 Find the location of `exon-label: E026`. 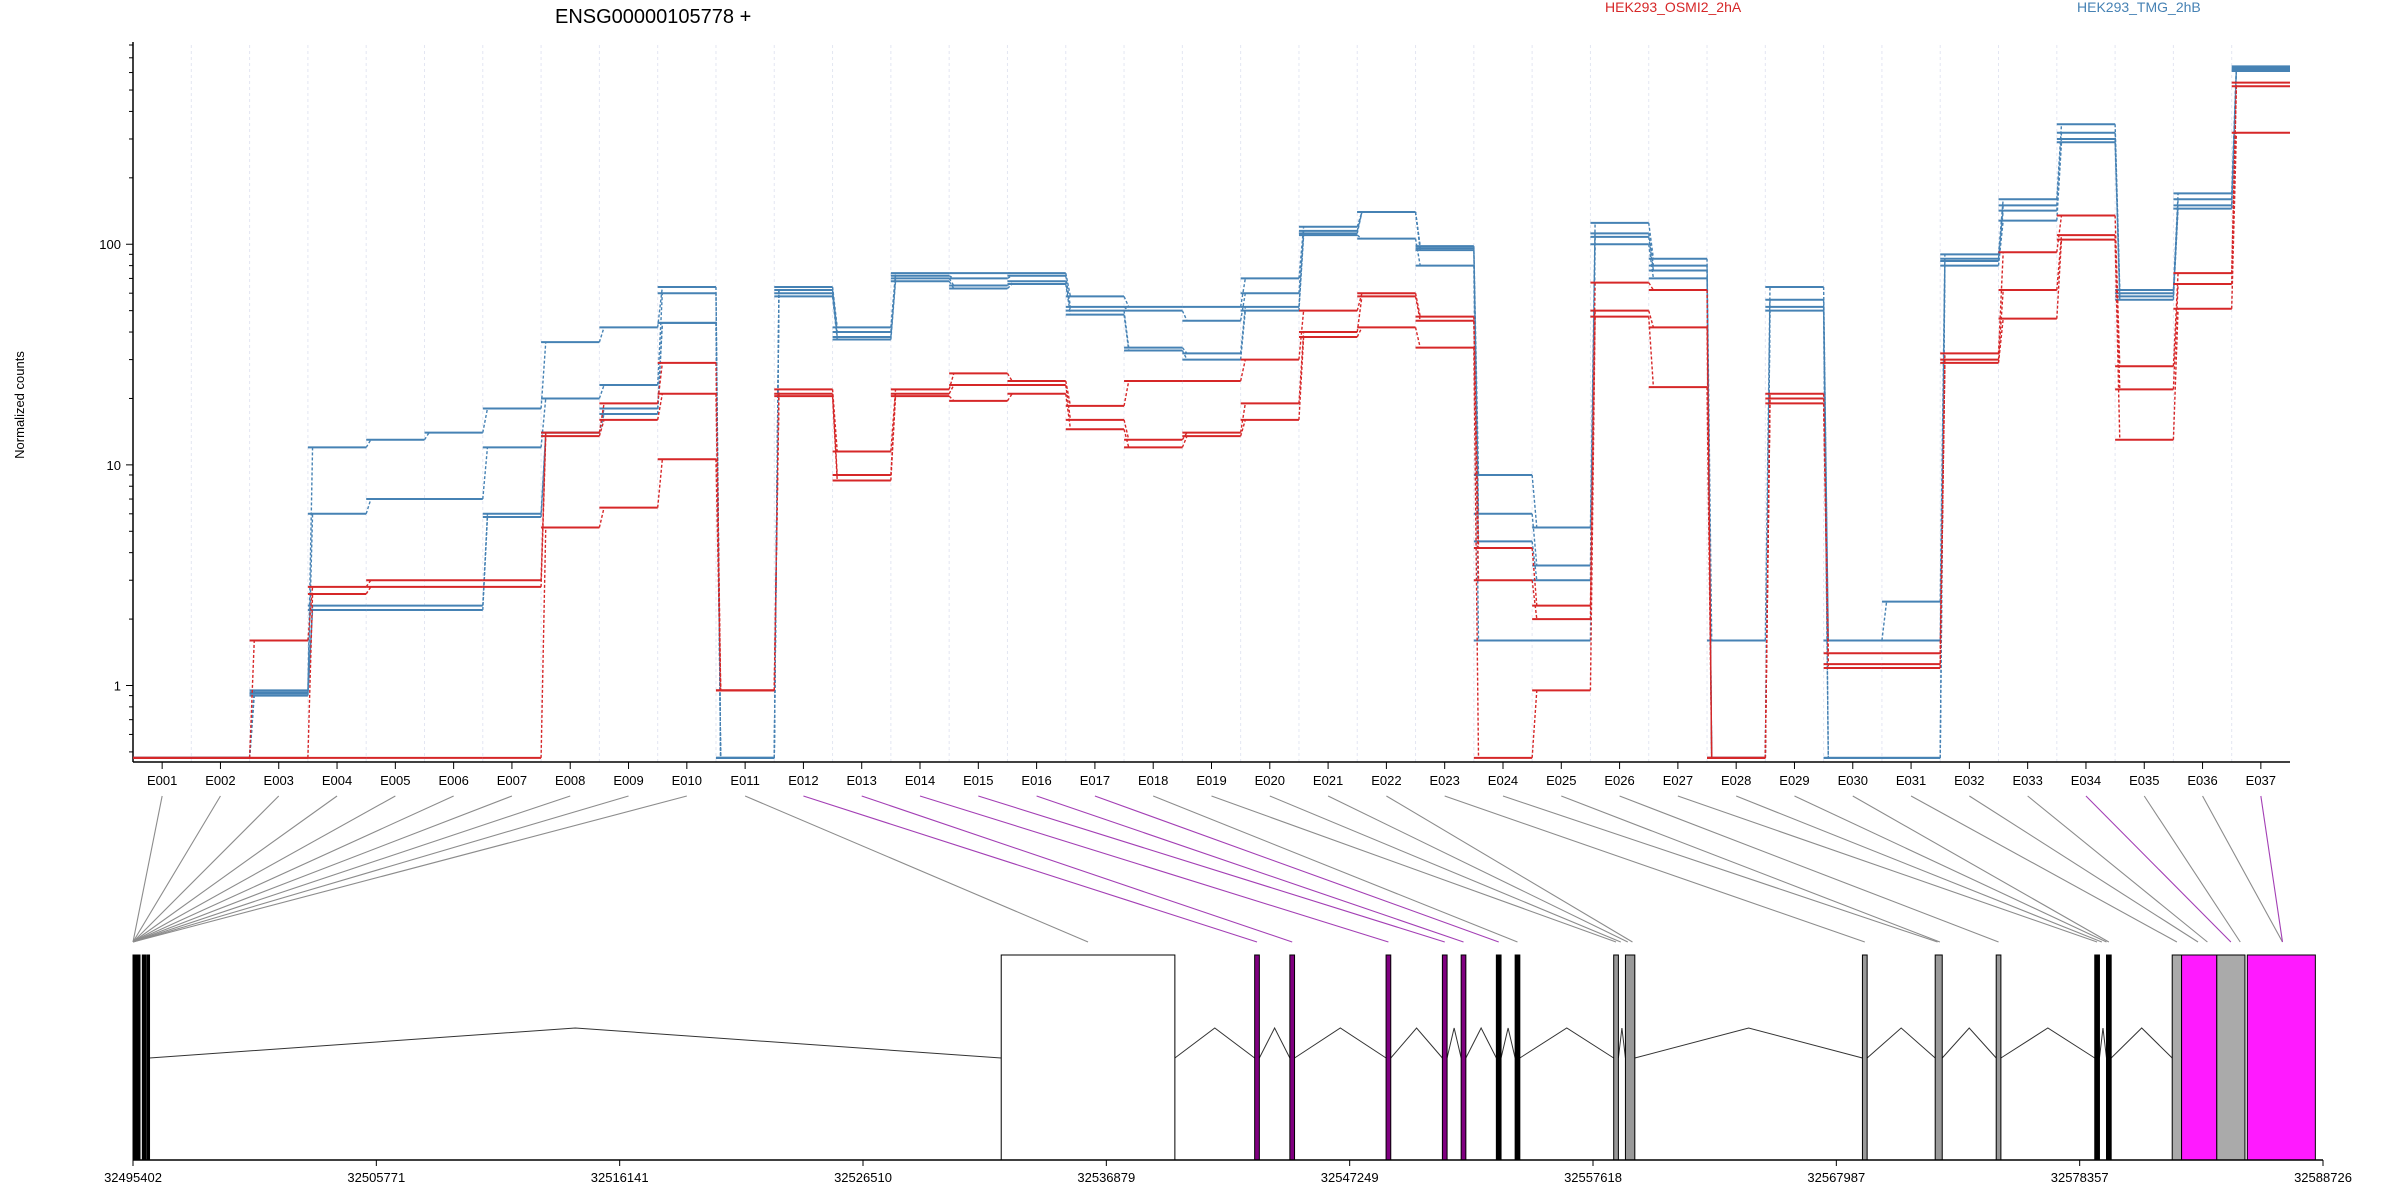

exon-label: E026 is located at coordinates (1619, 780).